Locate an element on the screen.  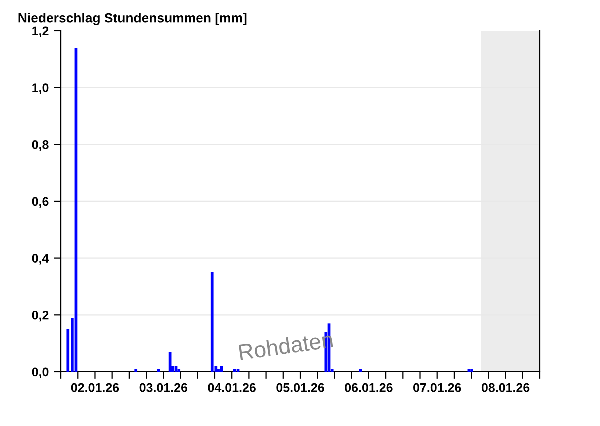
y-tick-label: 0,4 is located at coordinates (41, 259).